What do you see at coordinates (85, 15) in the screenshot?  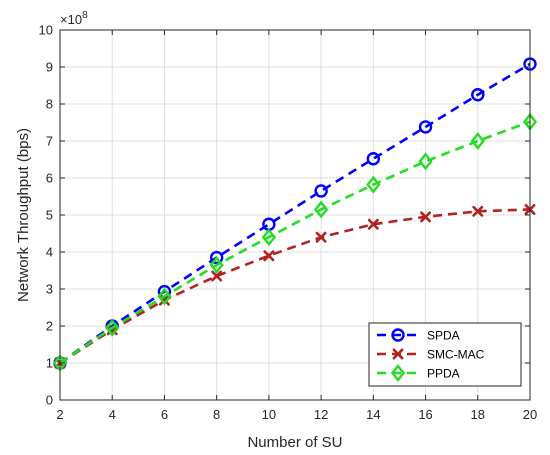 I see `y-exponent-power: 8` at bounding box center [85, 15].